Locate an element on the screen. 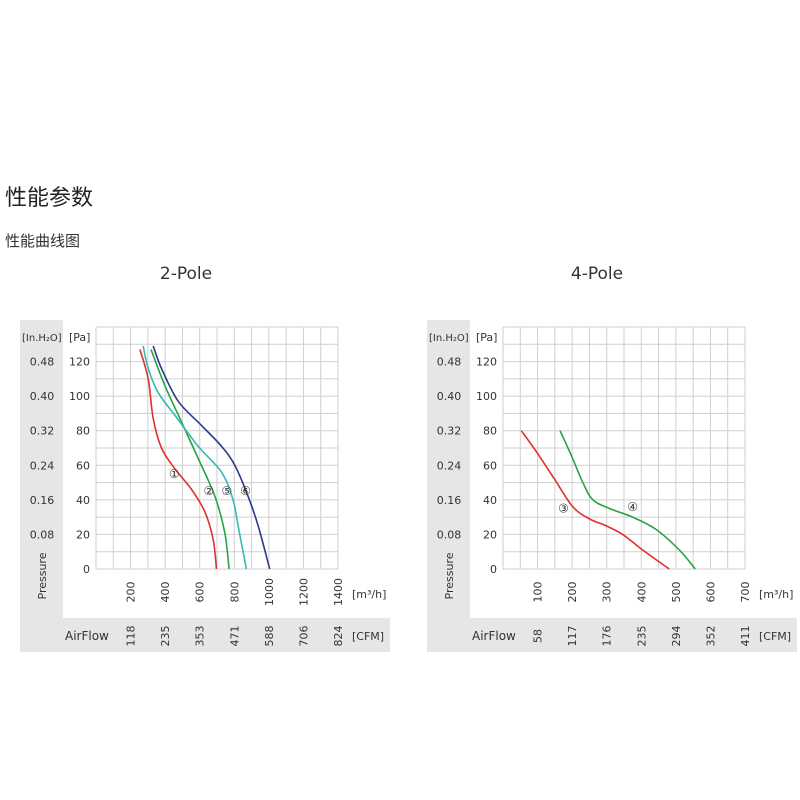 The width and height of the screenshot is (800, 800). section-subtitle: 性能曲线图 is located at coordinates (43, 241).